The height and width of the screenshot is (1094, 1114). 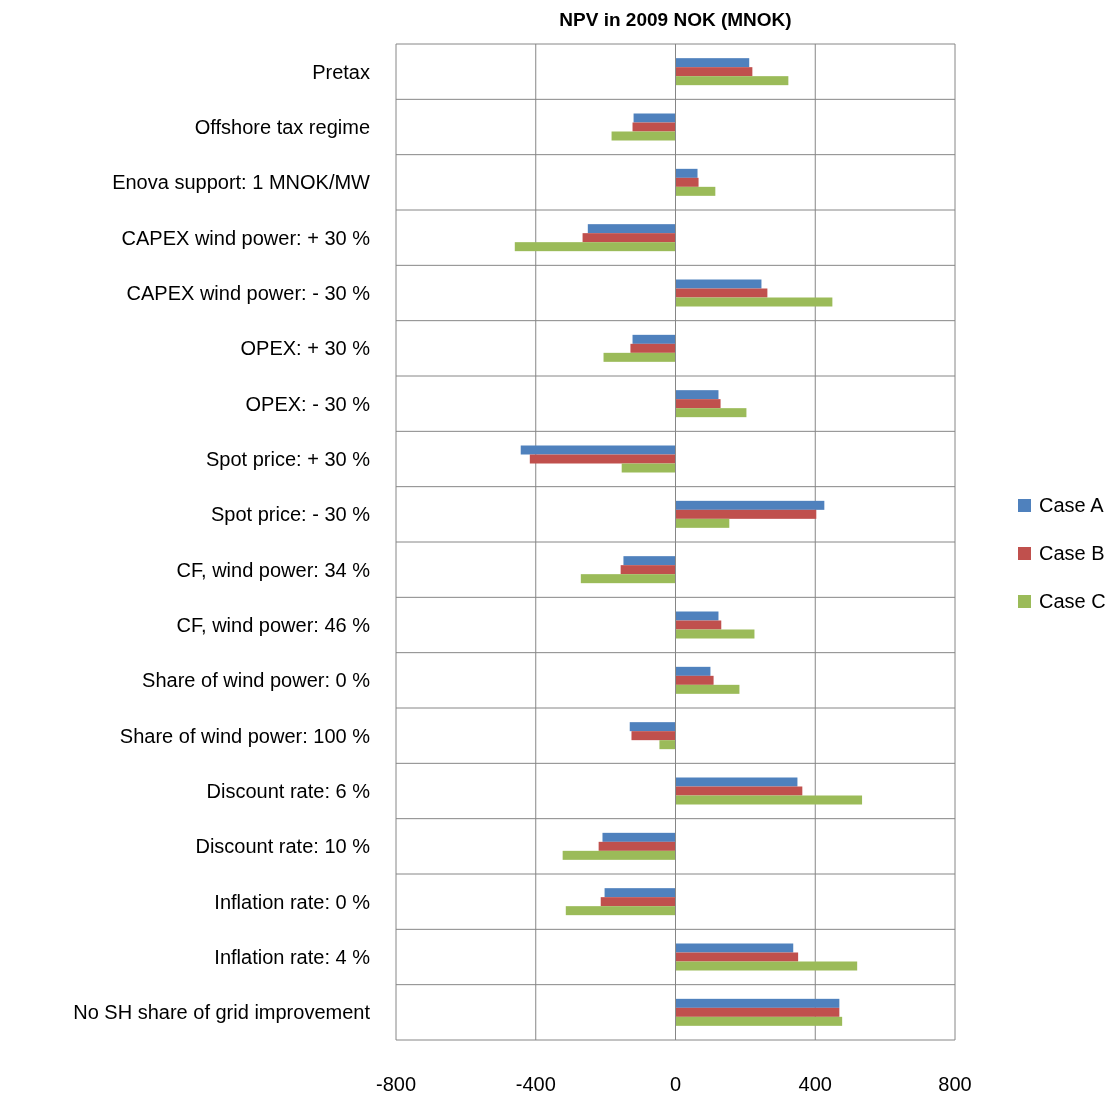 I want to click on y-tick-label: OPEX: + 30 %, so click(x=305, y=348).